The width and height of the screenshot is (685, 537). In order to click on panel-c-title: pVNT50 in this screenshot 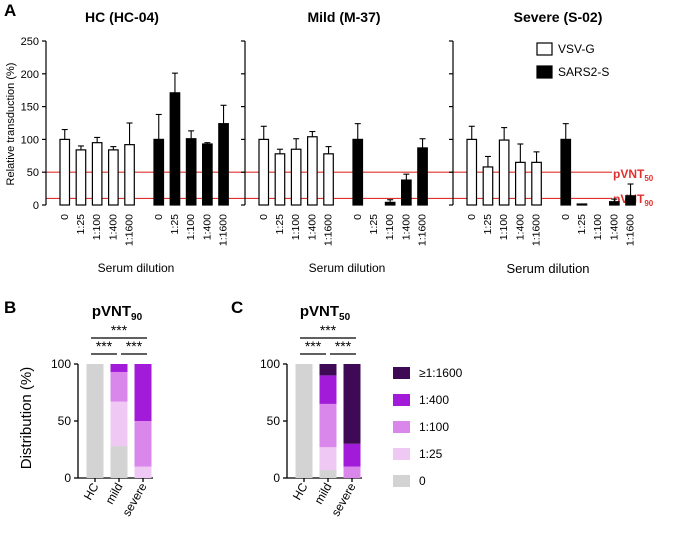, I will do `click(325, 313)`.